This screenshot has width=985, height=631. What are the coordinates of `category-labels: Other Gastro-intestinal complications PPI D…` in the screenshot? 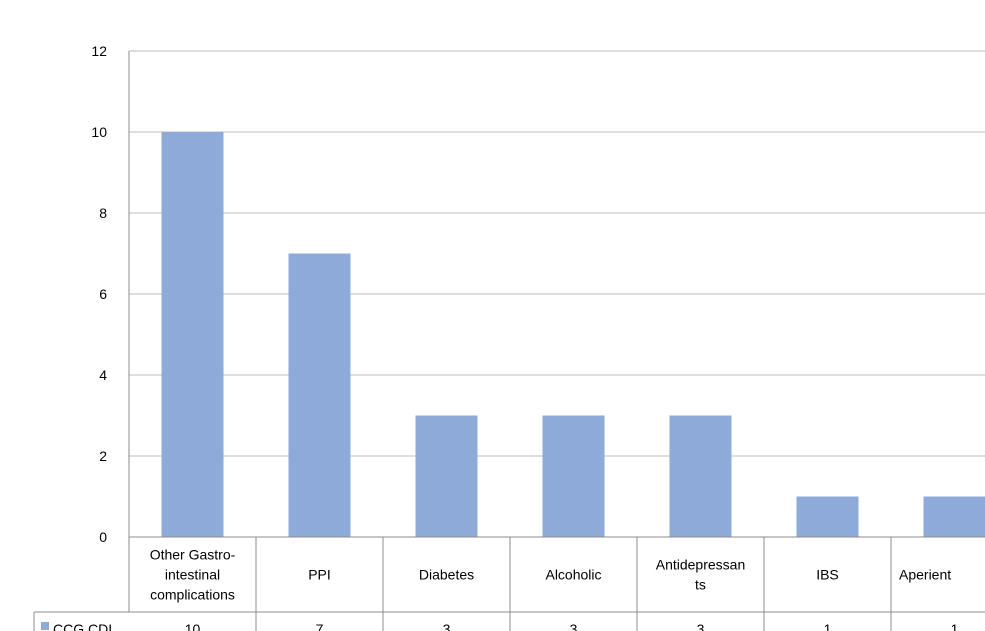 It's located at (509, 584).